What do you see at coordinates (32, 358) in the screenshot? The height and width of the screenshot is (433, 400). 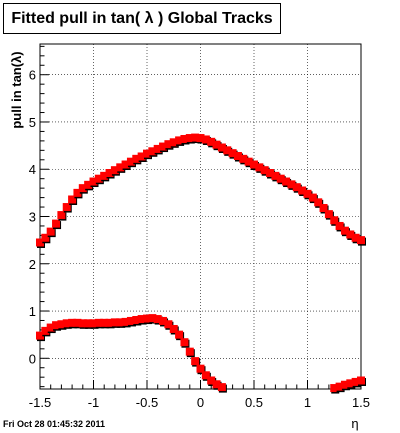 I see `y-tick-label: 0` at bounding box center [32, 358].